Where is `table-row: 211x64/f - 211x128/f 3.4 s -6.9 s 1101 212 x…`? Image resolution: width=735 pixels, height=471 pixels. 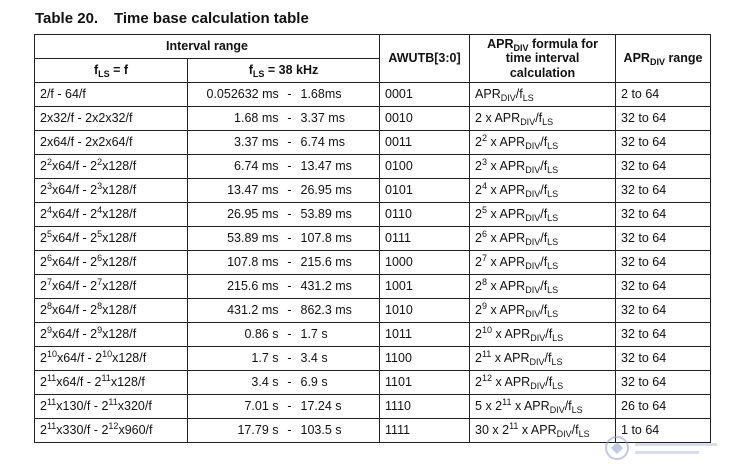 table-row: 211x64/f - 211x128/f 3.4 s -6.9 s 1101 212 x… is located at coordinates (373, 382).